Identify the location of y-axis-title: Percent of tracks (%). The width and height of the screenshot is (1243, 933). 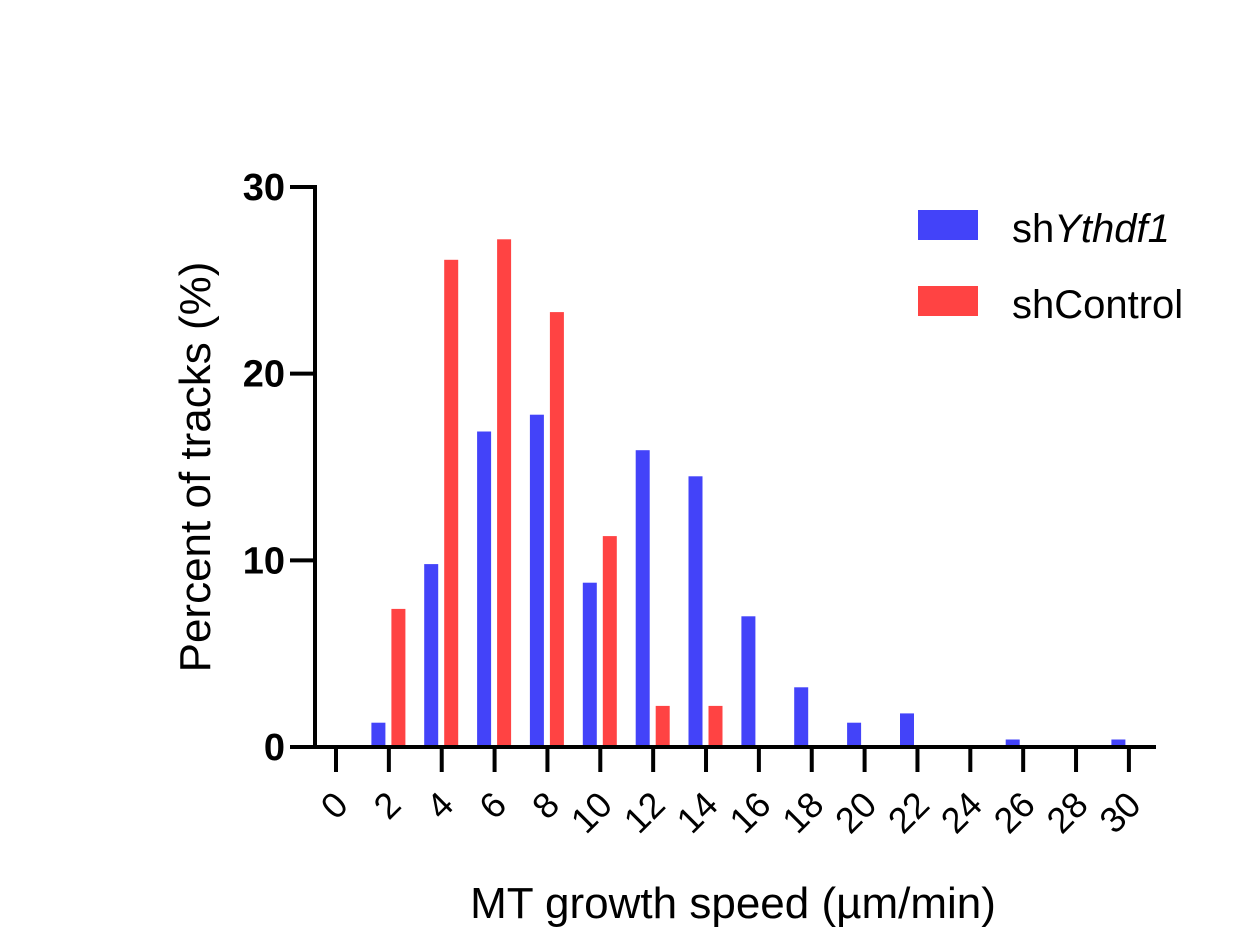
(195, 467).